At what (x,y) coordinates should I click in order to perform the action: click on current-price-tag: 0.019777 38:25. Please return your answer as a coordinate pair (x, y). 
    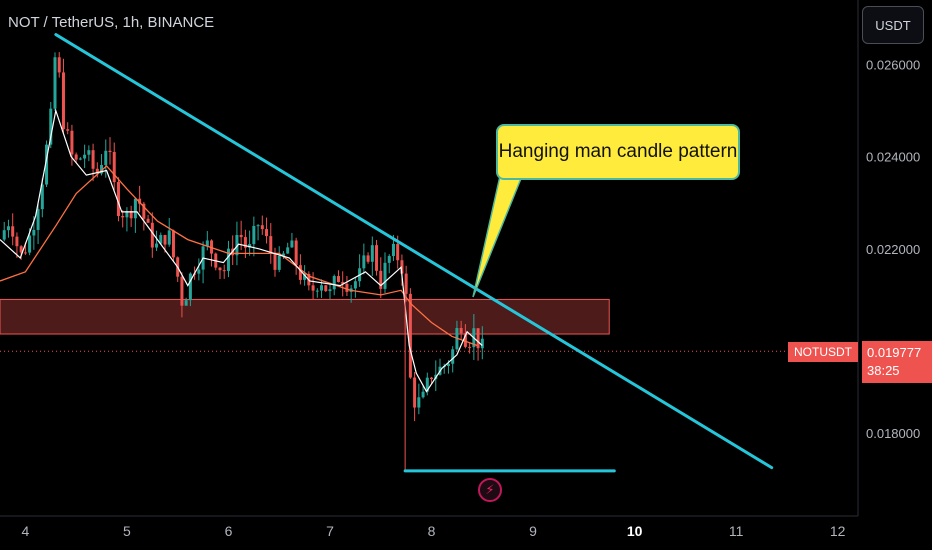
    Looking at the image, I should click on (897, 362).